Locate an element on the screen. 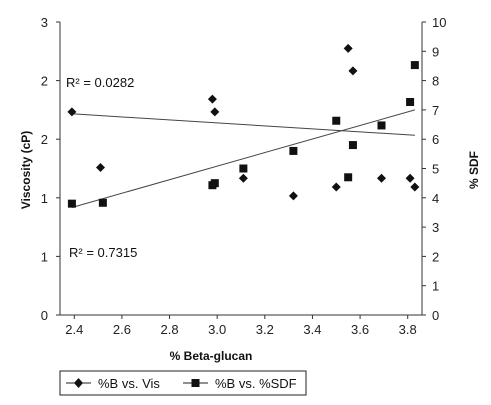  x-tick-label: 2.8 is located at coordinates (170, 329).